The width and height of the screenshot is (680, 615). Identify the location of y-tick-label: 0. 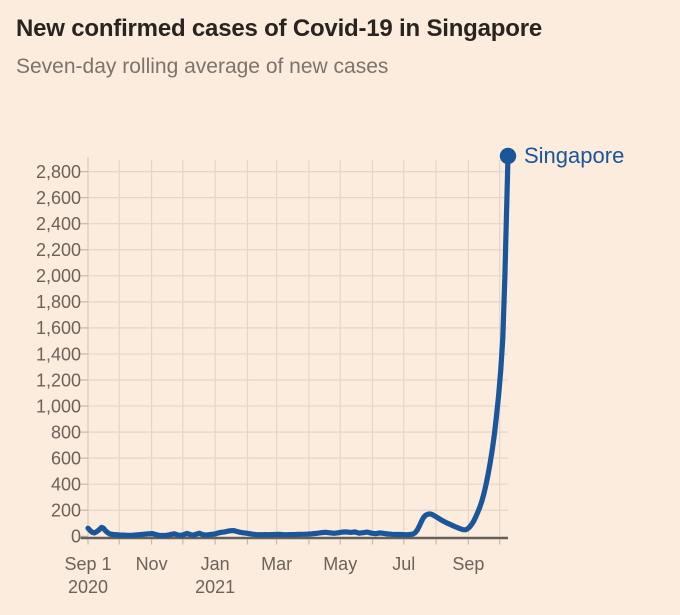
(76, 537).